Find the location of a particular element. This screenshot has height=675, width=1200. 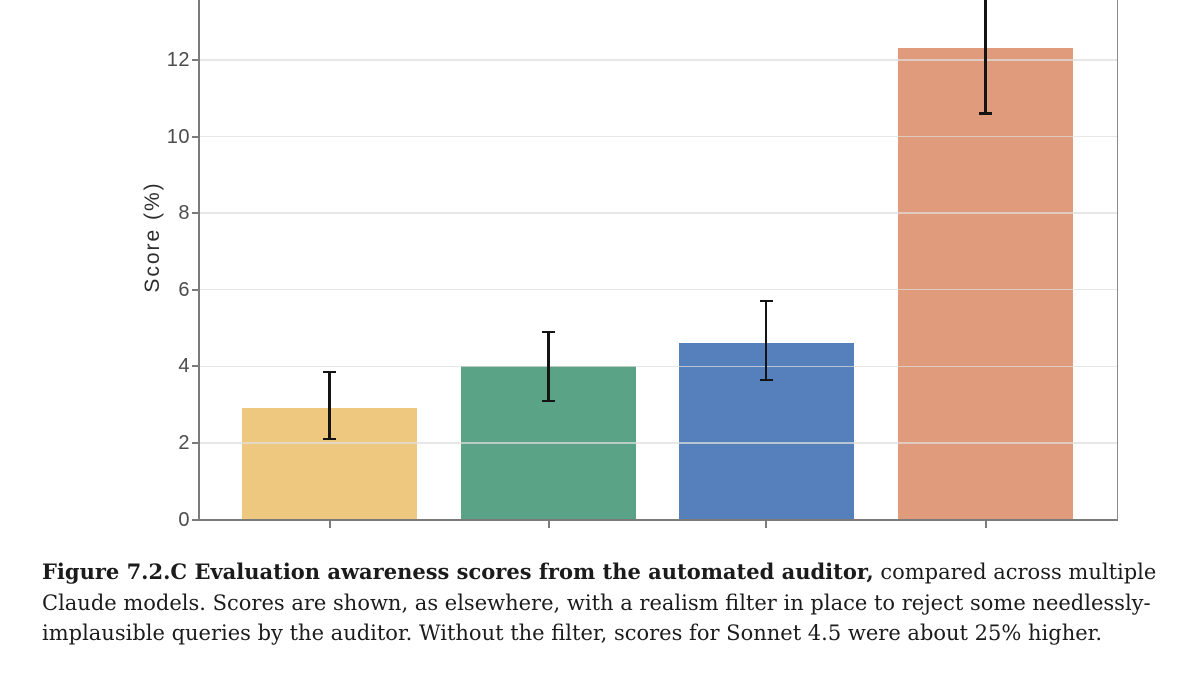

gridline-y2 is located at coordinates (658, 443).